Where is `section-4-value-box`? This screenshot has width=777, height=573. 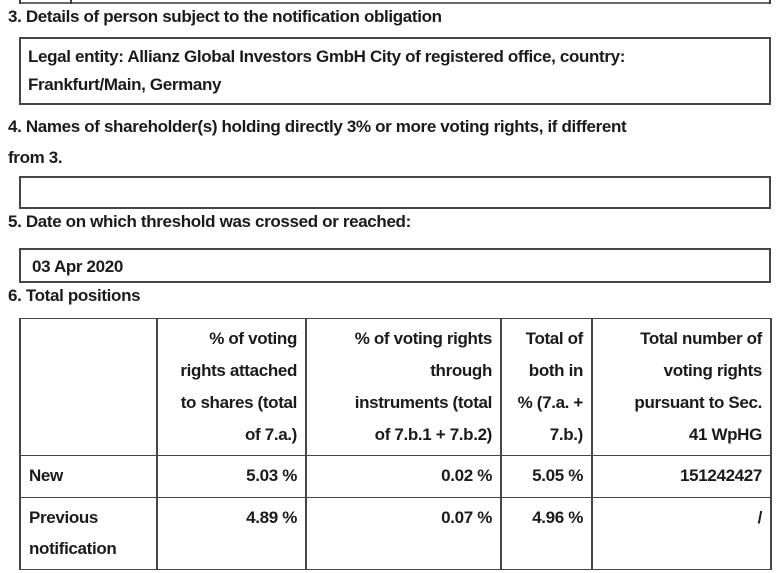
section-4-value-box is located at coordinates (395, 192).